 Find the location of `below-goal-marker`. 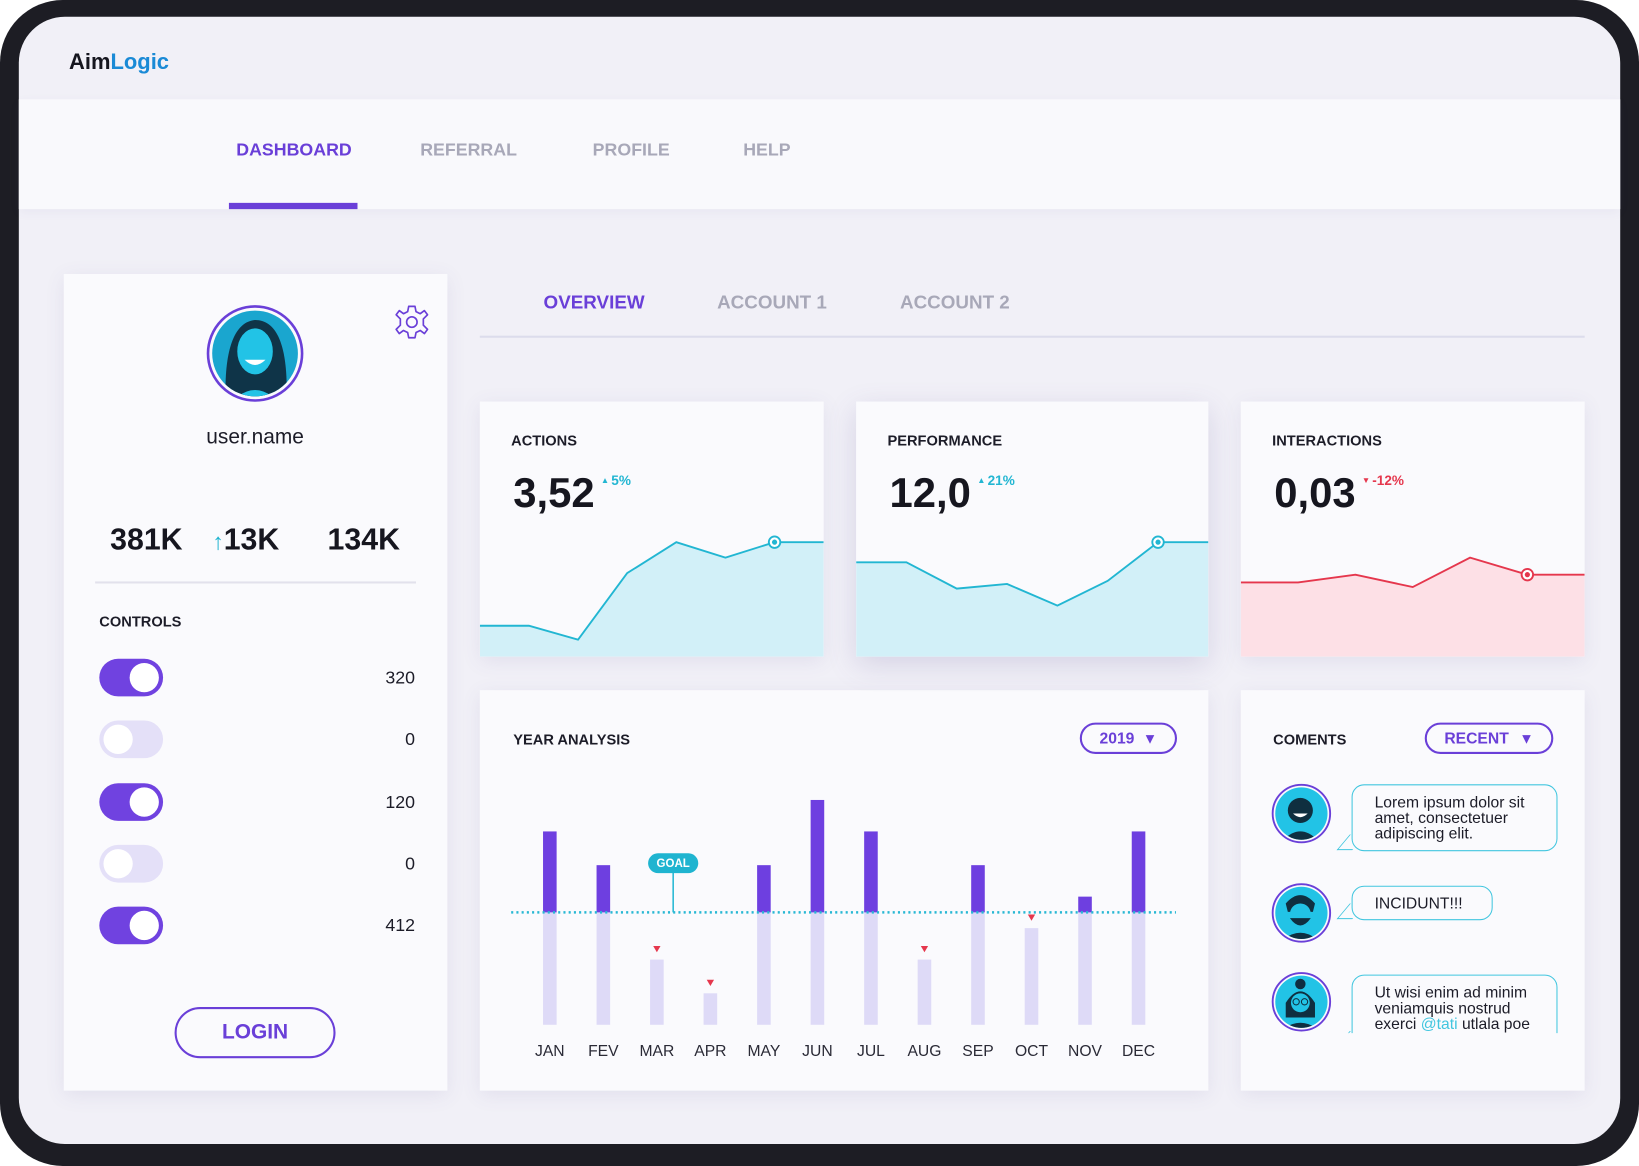

below-goal-marker is located at coordinates (1031, 917).